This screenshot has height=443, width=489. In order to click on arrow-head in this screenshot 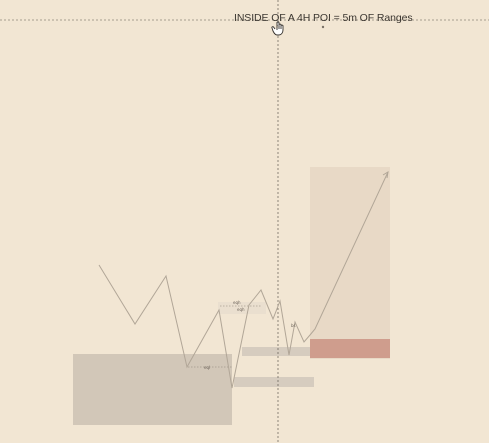, I will do `click(385, 175)`.